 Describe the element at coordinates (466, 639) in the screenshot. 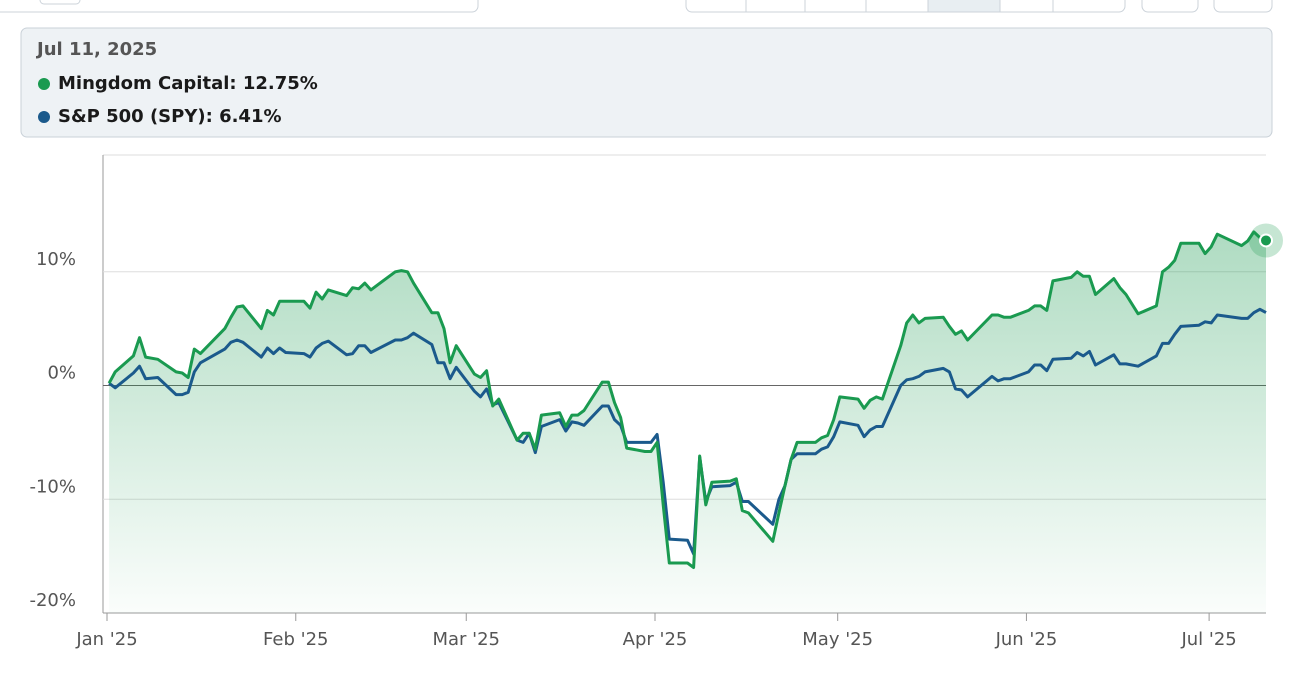

I see `x-tick-label: Mar '25` at that location.